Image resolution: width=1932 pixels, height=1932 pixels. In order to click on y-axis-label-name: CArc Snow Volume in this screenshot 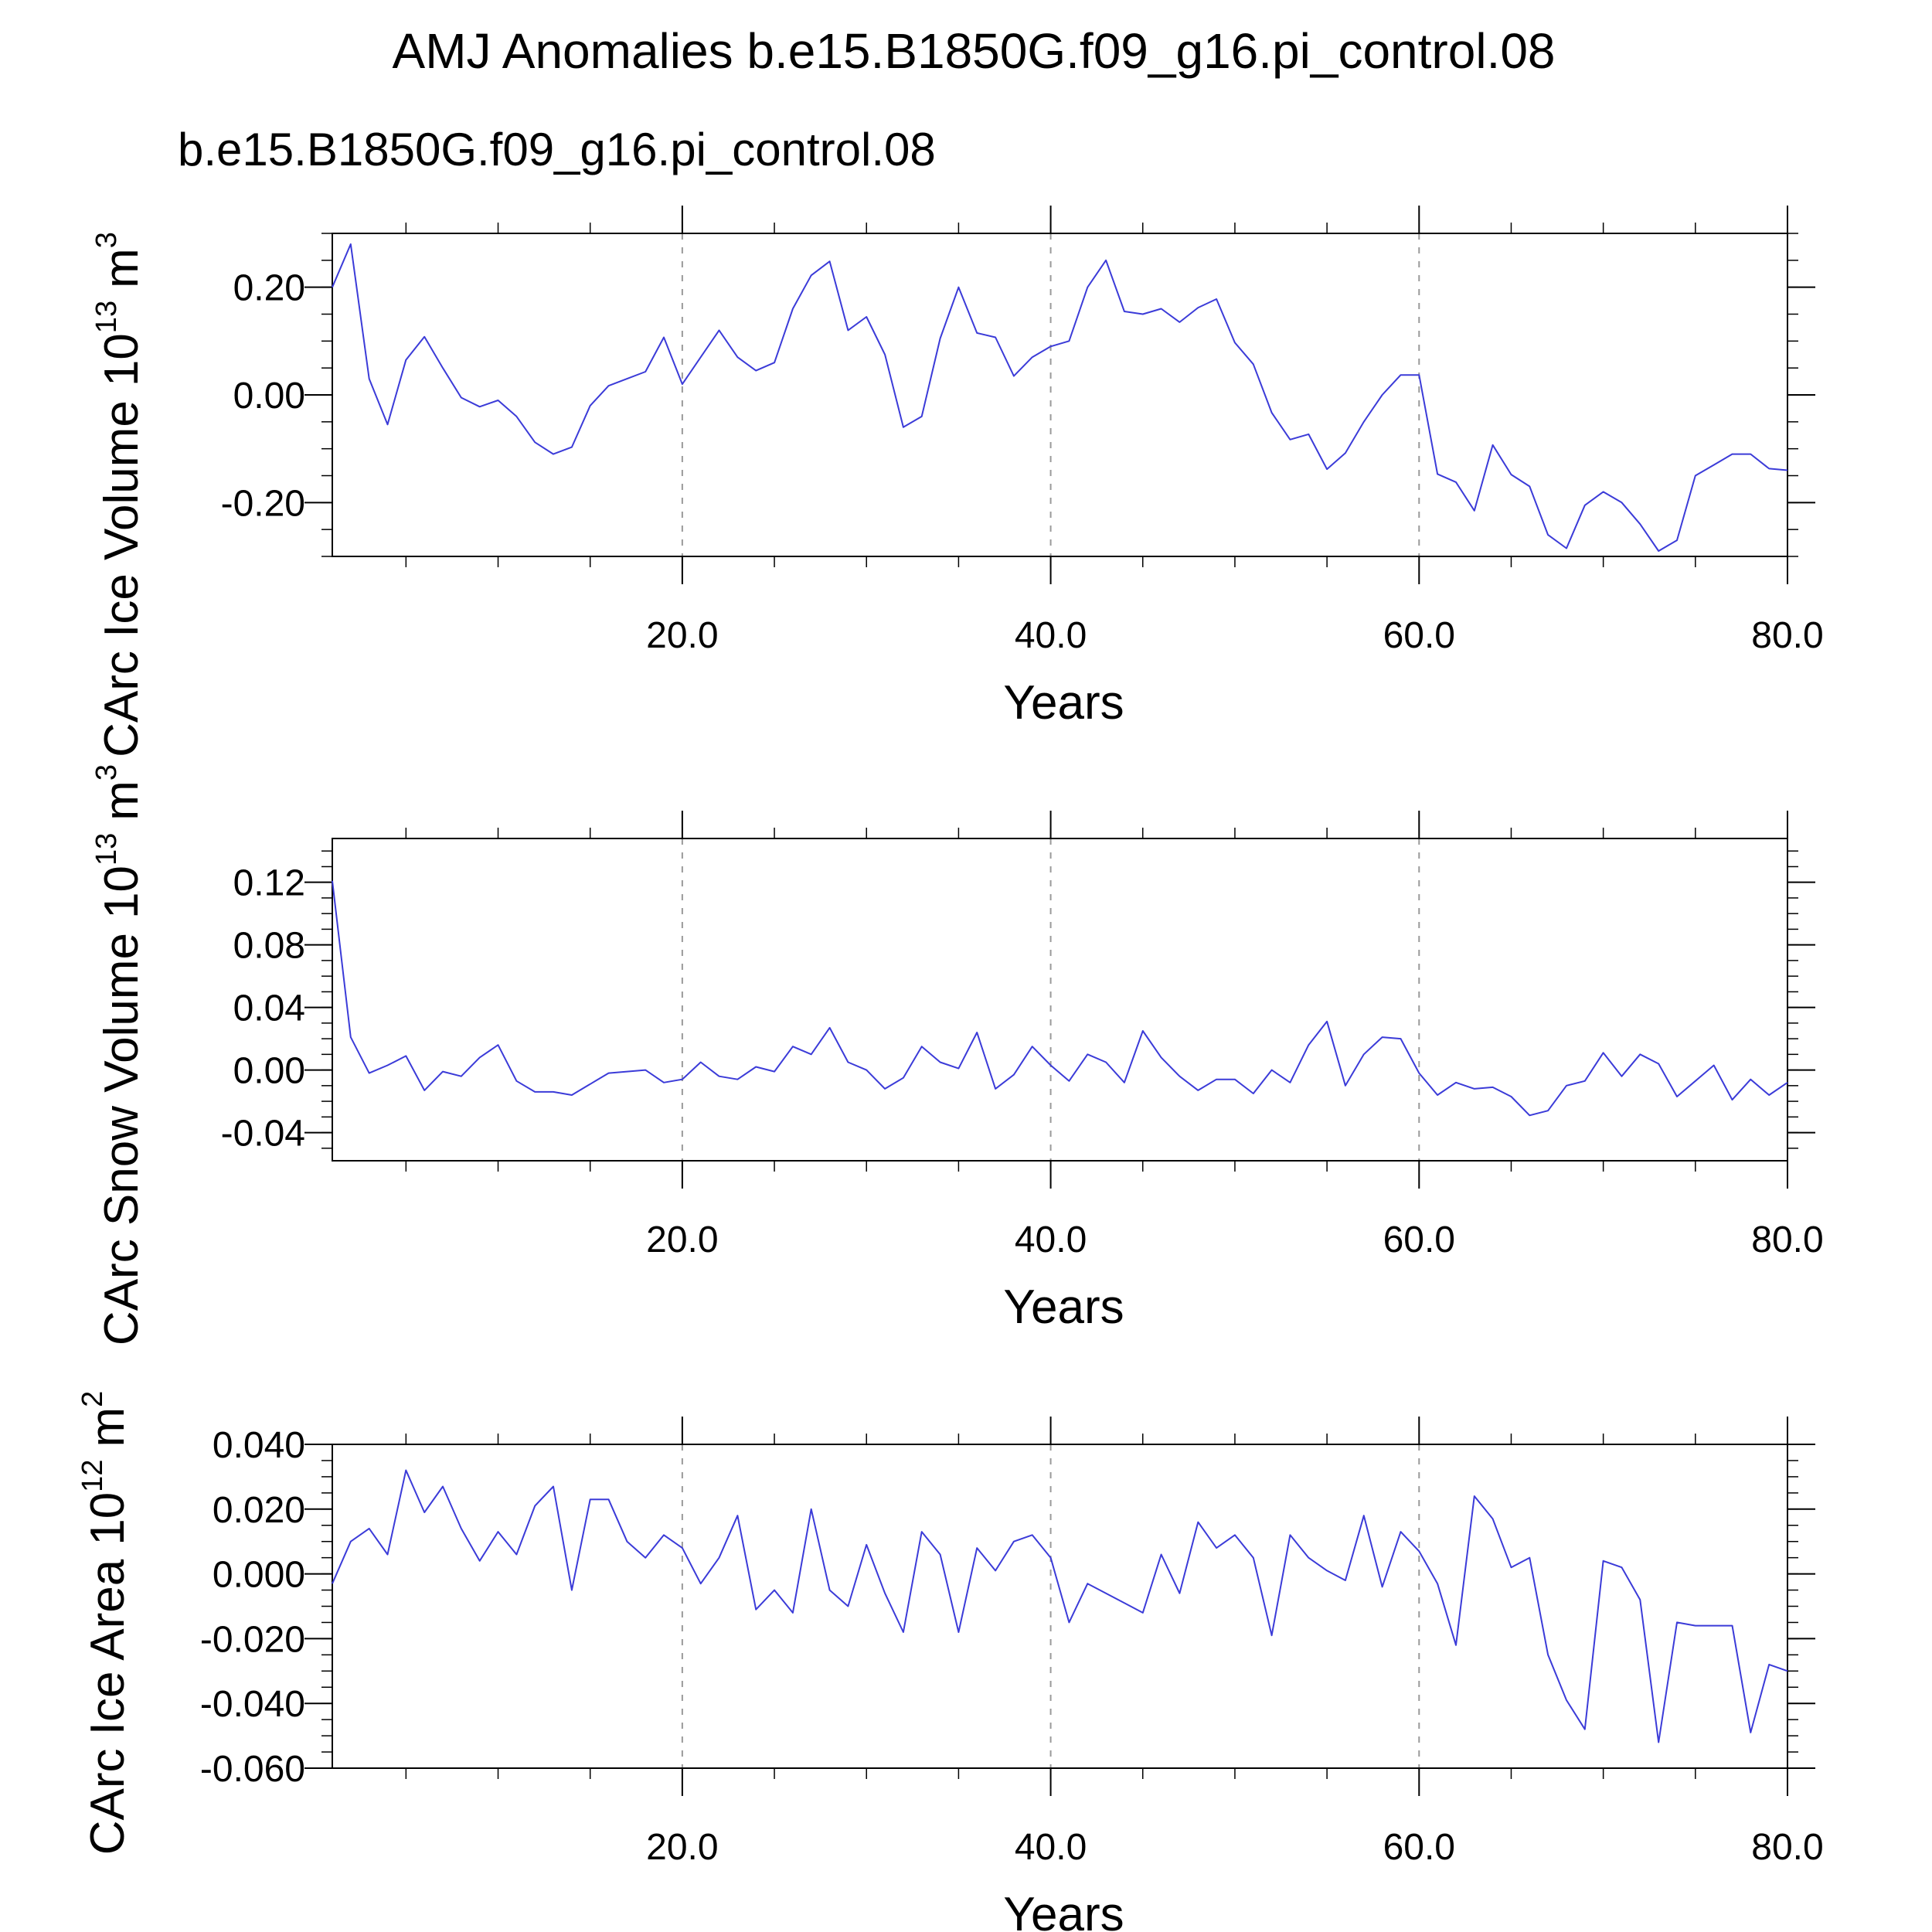, I will do `click(121, 1139)`.